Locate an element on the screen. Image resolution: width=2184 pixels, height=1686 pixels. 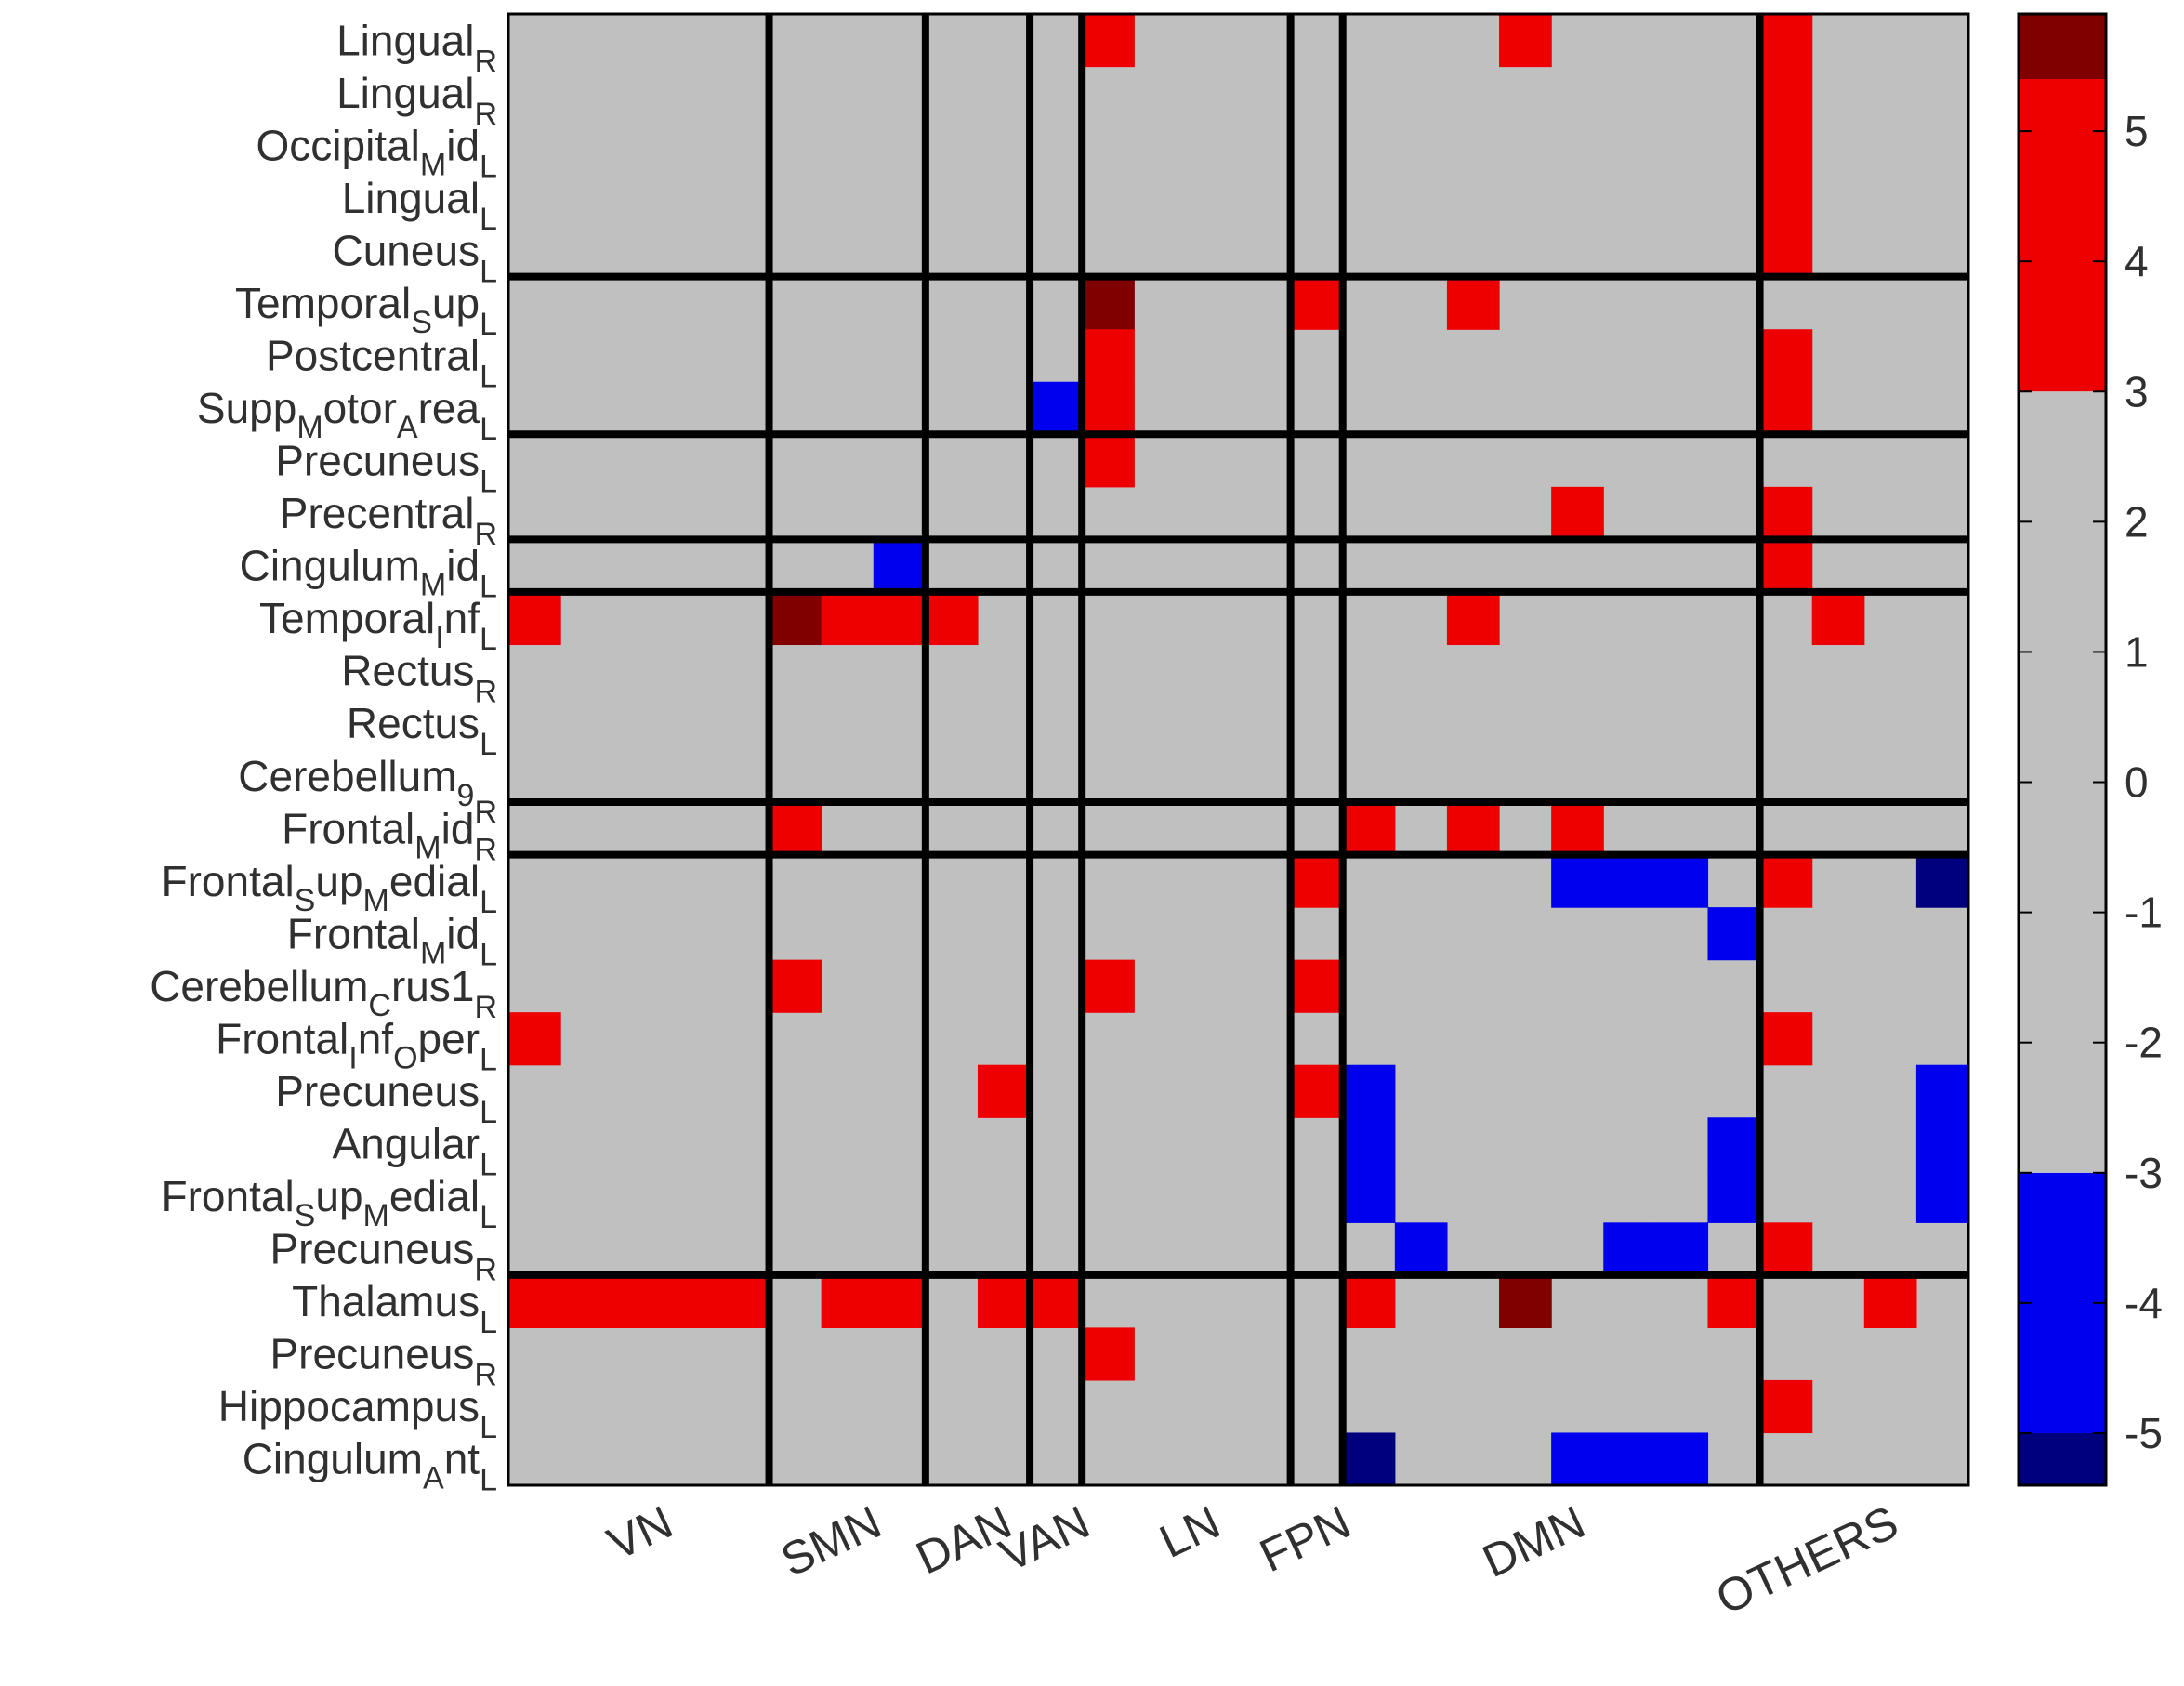
row-label: TemporalSupL is located at coordinates (366, 310).